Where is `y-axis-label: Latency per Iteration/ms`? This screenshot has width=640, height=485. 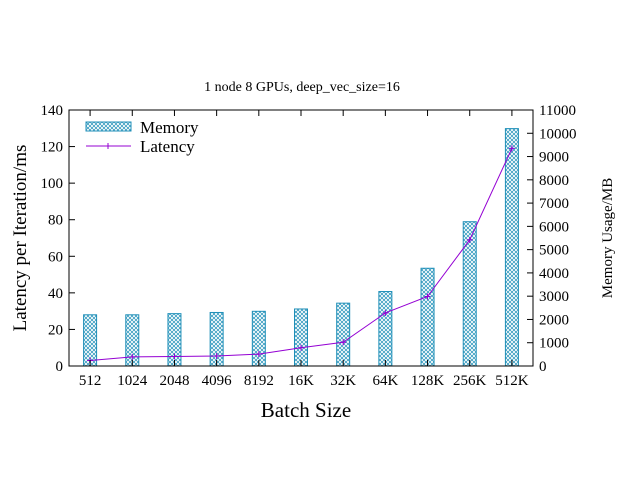
y-axis-label: Latency per Iteration/ms is located at coordinates (20, 238).